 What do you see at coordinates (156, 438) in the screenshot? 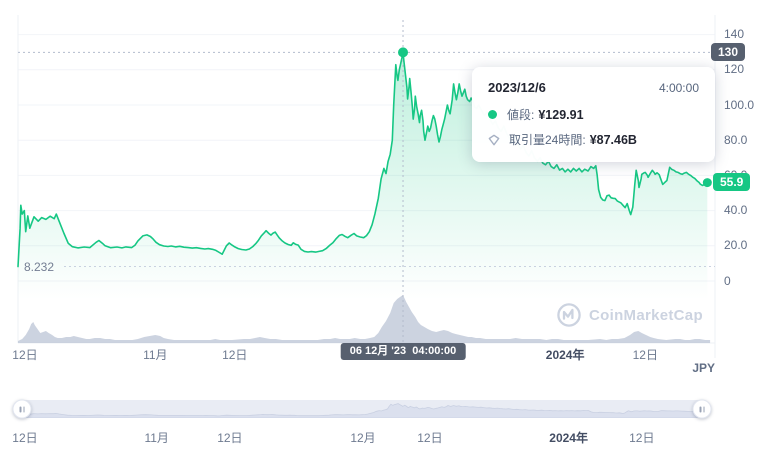
I see `navigator-axis-label: 11月` at bounding box center [156, 438].